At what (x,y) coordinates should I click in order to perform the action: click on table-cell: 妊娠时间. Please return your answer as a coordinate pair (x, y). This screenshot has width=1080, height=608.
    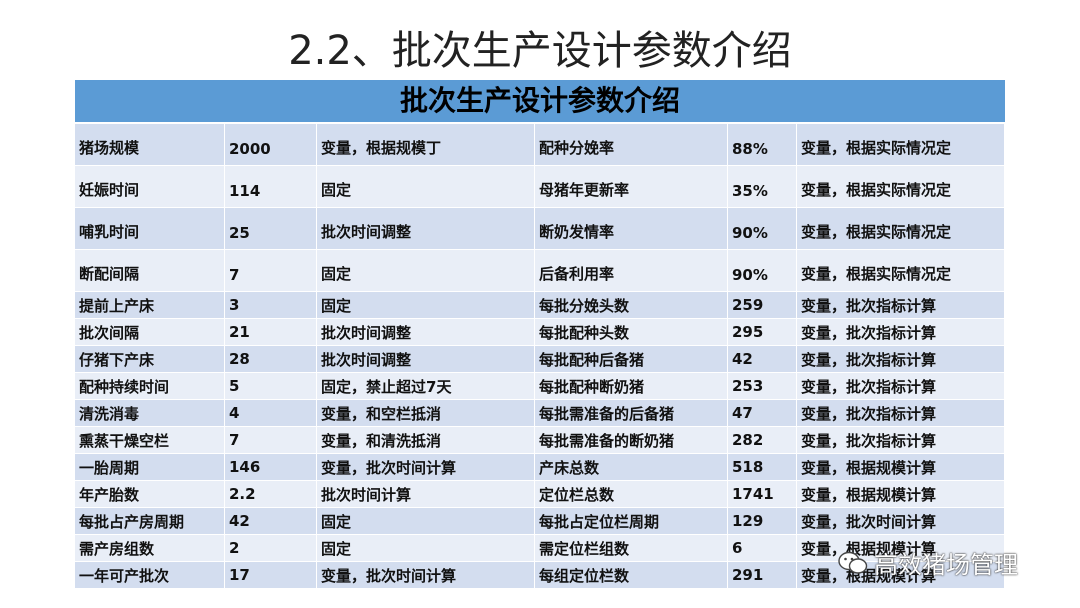
    Looking at the image, I should click on (150, 186).